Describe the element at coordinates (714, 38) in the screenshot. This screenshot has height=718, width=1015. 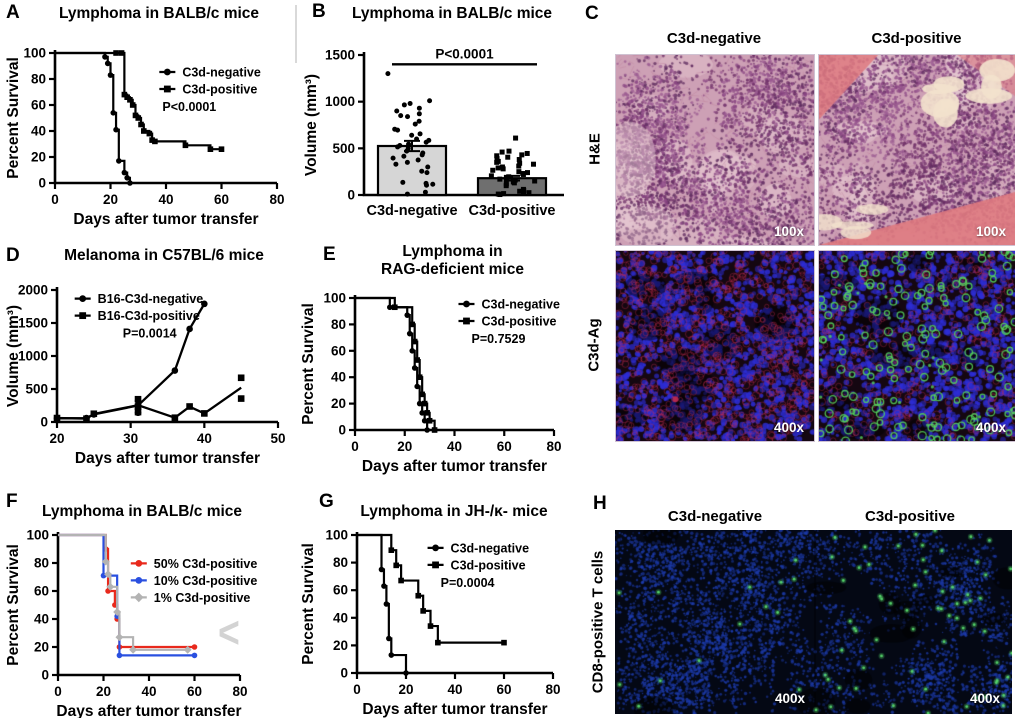
I see `panel-c-col-header-negative: C3d-negative` at that location.